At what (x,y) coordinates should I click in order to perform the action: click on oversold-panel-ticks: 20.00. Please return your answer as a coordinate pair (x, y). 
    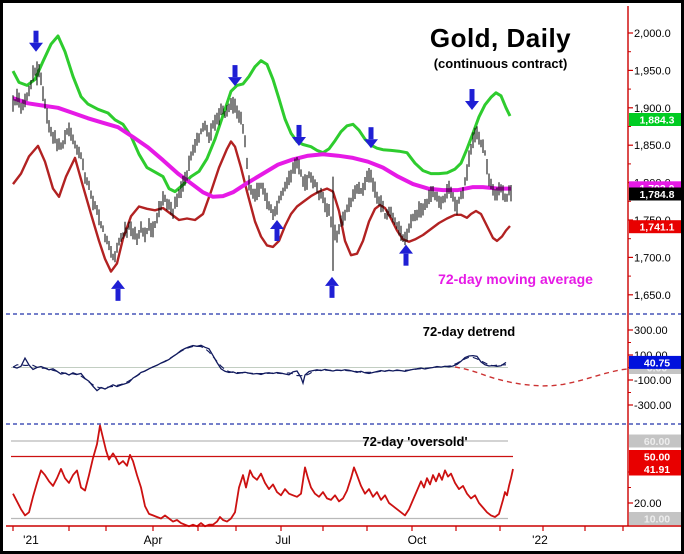
    Looking at the image, I should click on (645, 490).